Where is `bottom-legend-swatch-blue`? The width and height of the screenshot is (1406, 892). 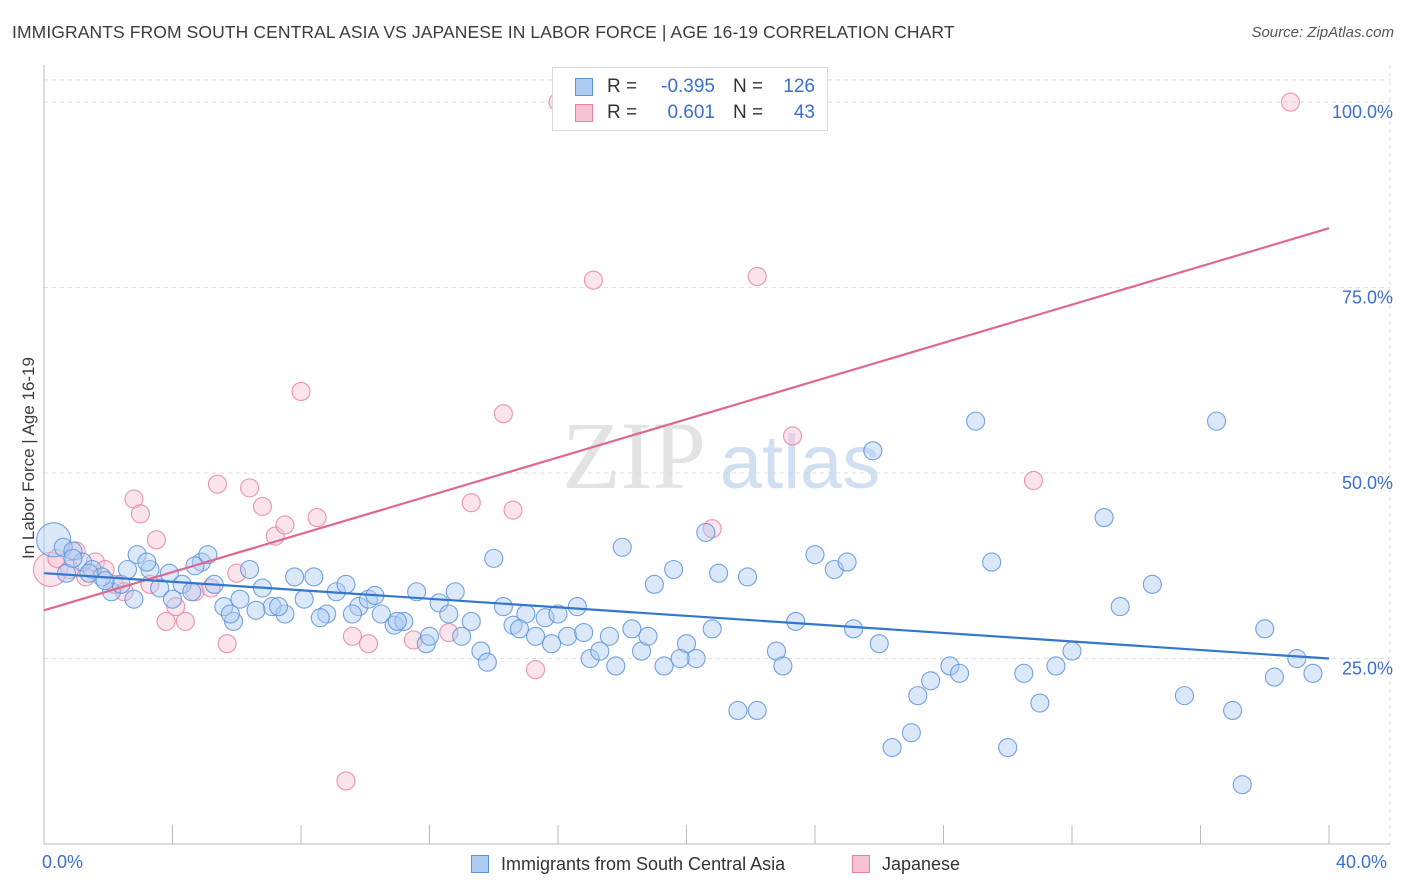
bottom-legend-swatch-blue is located at coordinates (480, 864).